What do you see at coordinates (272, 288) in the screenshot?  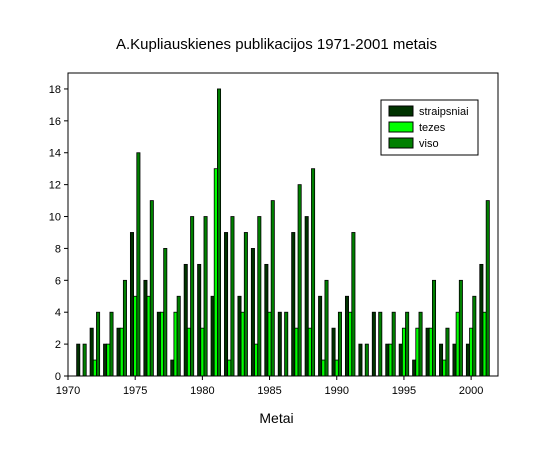 I see `bar-viso-1985` at bounding box center [272, 288].